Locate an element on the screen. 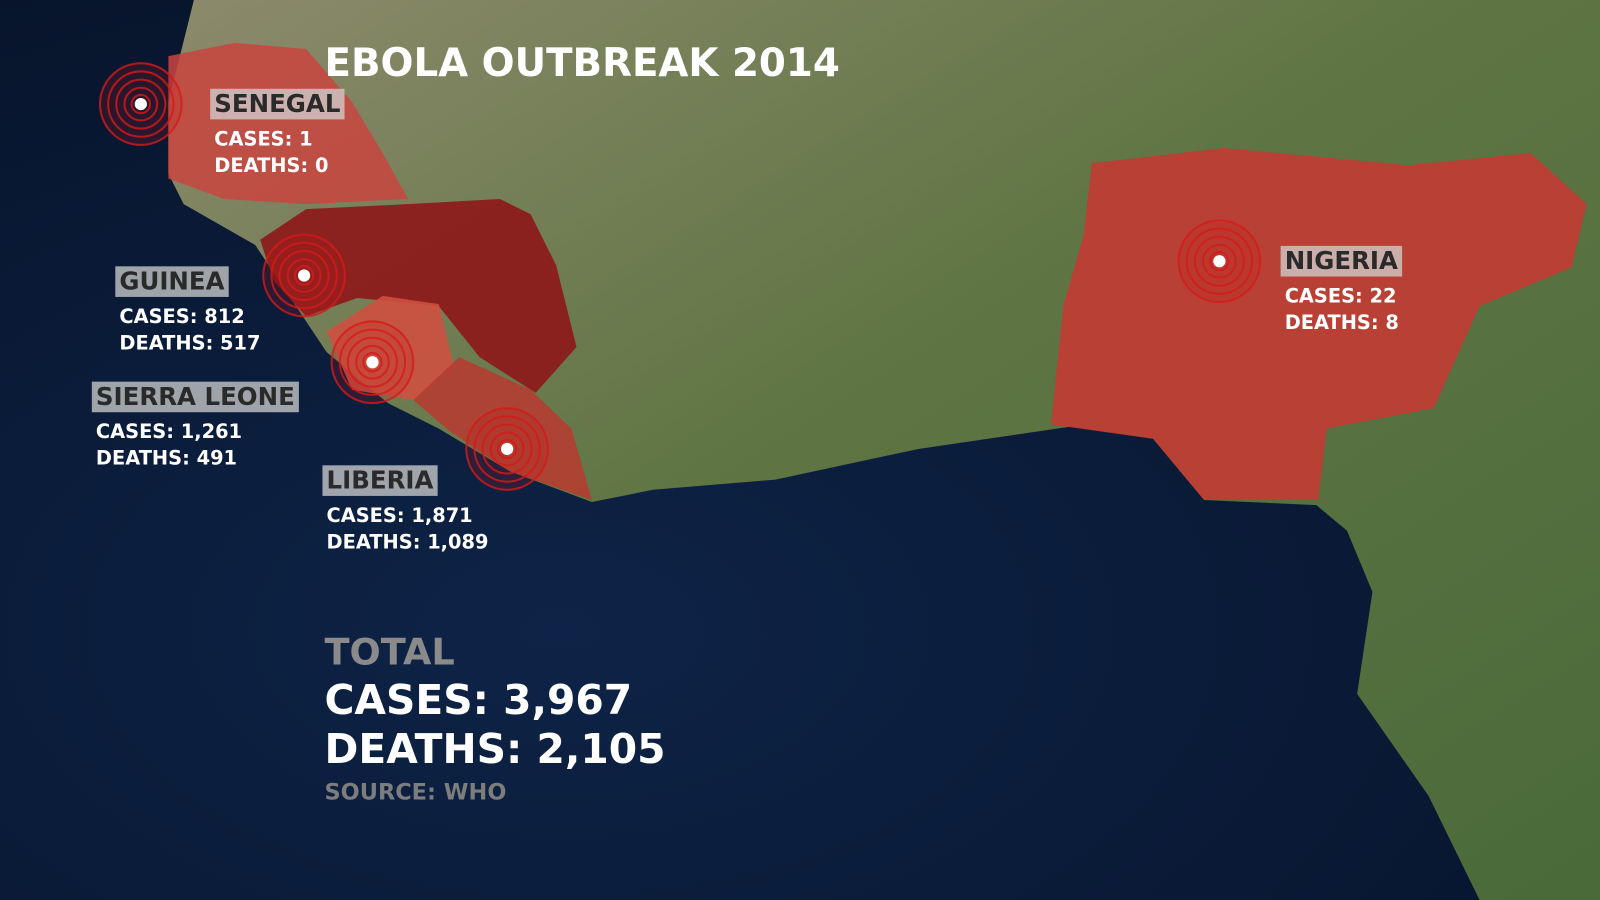 This screenshot has height=900, width=1600. country-name: NIGERIA is located at coordinates (1341, 260).